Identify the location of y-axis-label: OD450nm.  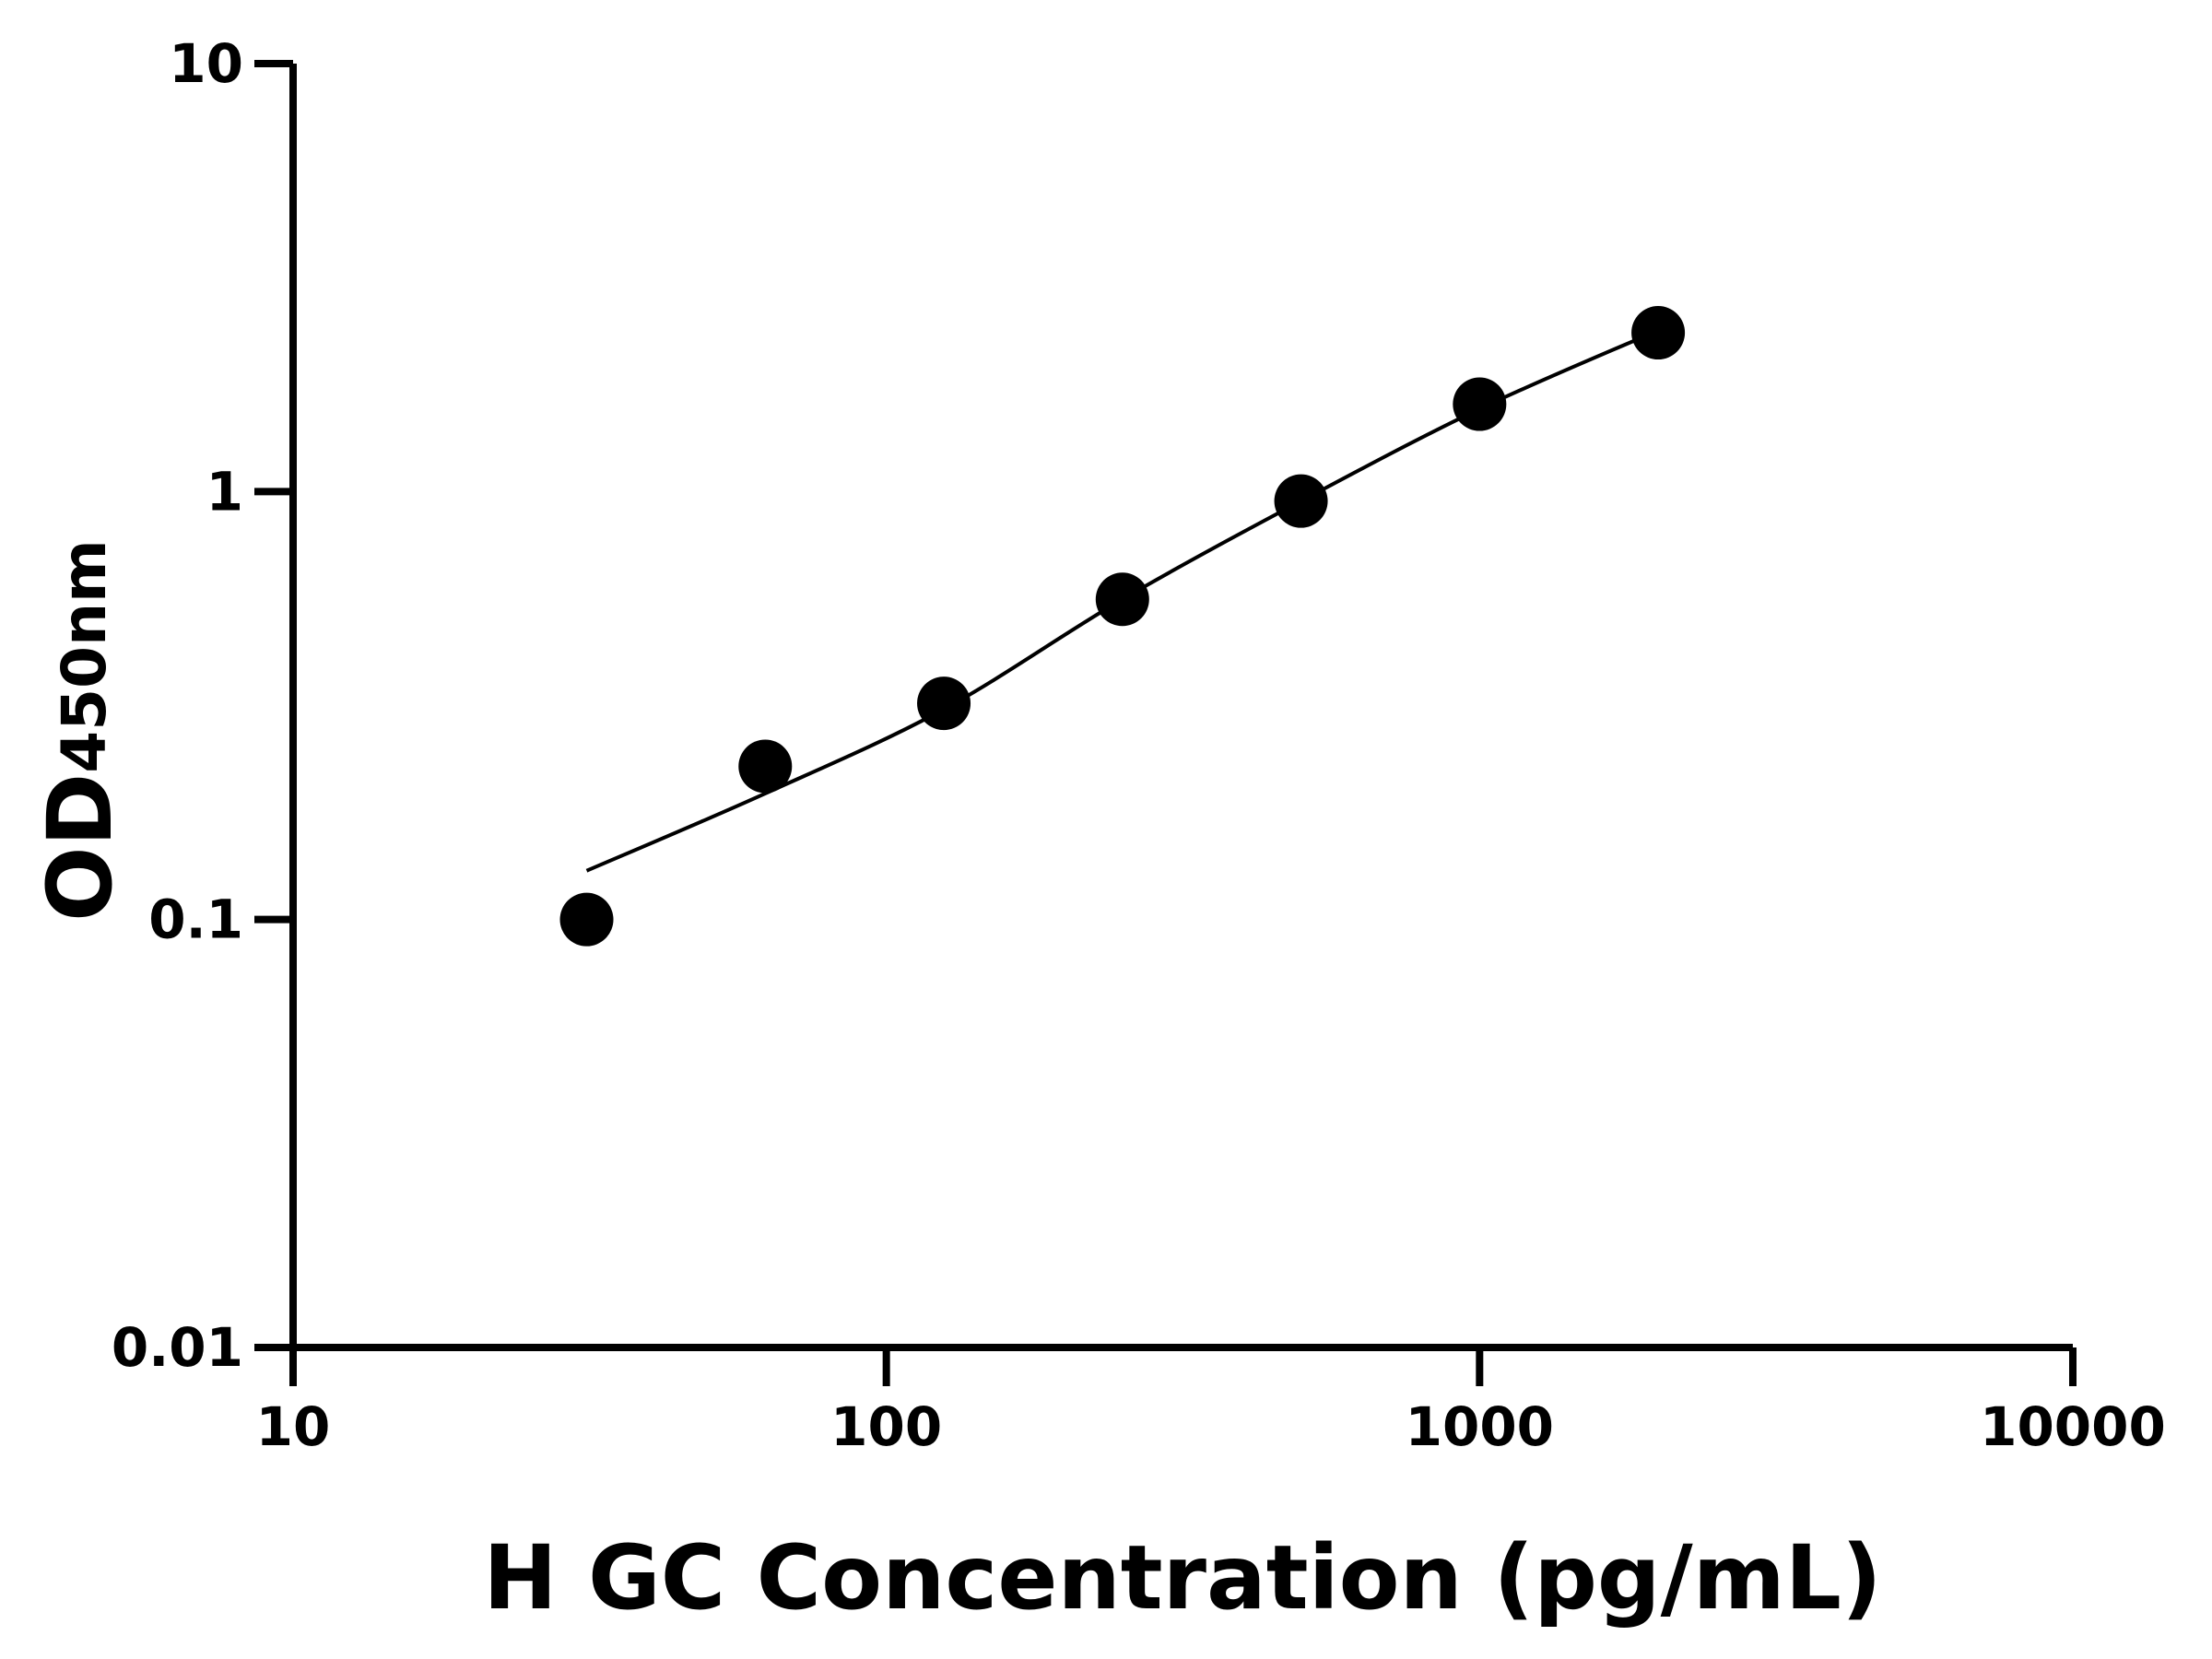
(80, 730).